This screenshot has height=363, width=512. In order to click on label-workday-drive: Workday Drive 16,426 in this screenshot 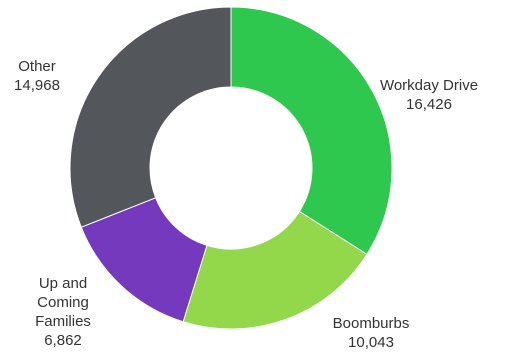, I will do `click(429, 95)`.